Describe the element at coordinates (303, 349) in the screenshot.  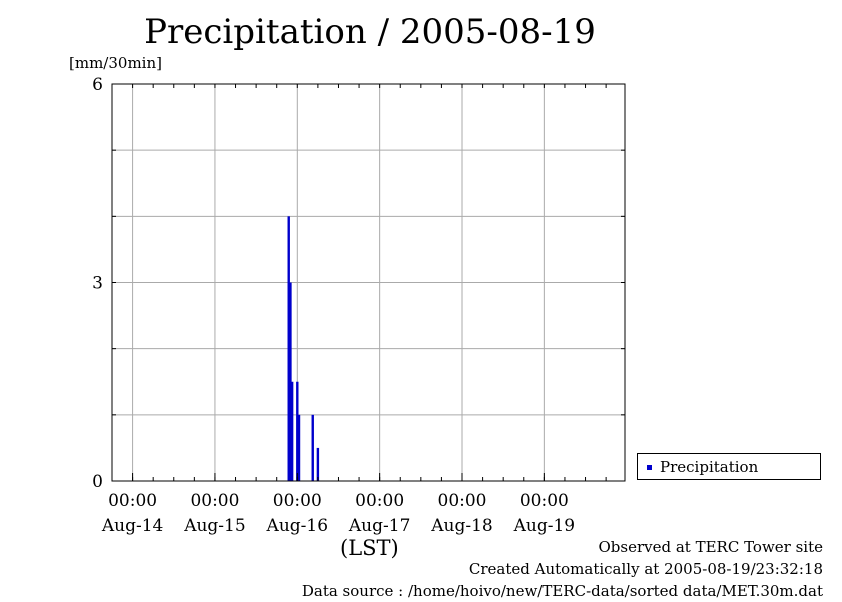
I see `precipitation-bars` at that location.